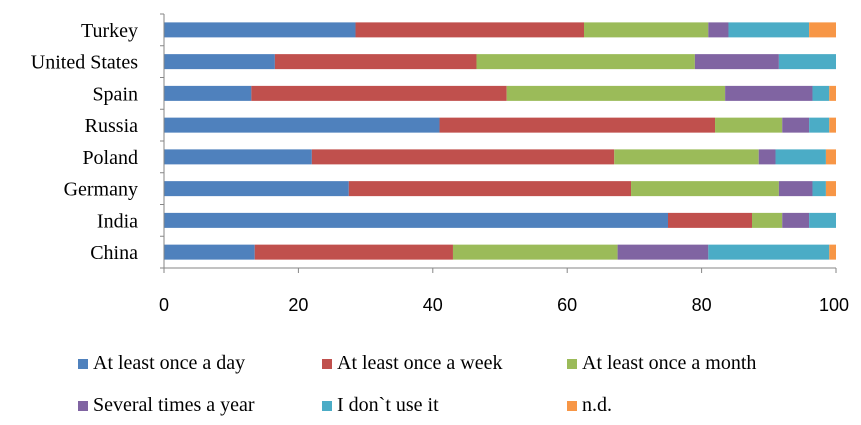  Describe the element at coordinates (101, 190) in the screenshot. I see `category-label: Germany` at that location.